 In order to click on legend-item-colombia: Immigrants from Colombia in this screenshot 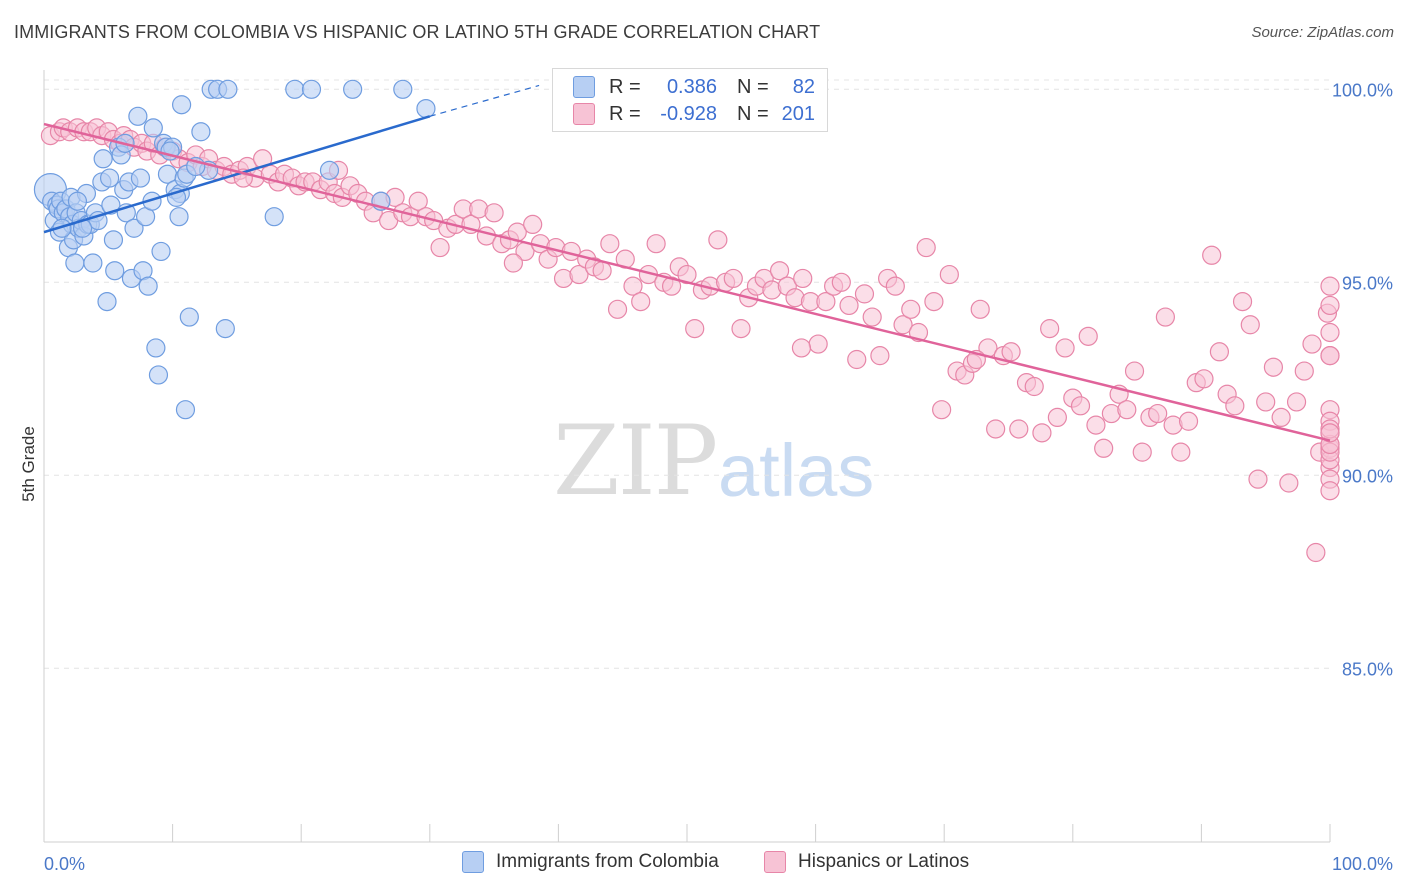, I will do `click(590, 862)`.